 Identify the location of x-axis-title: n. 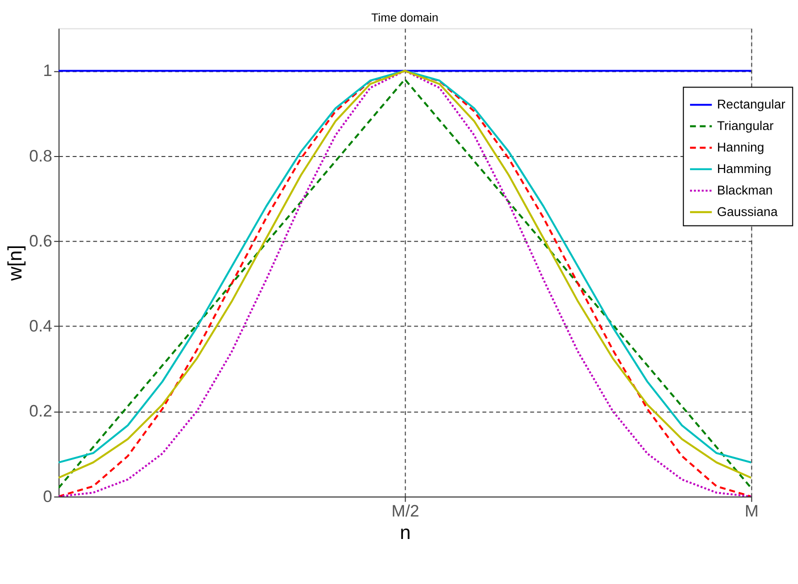
(405, 533).